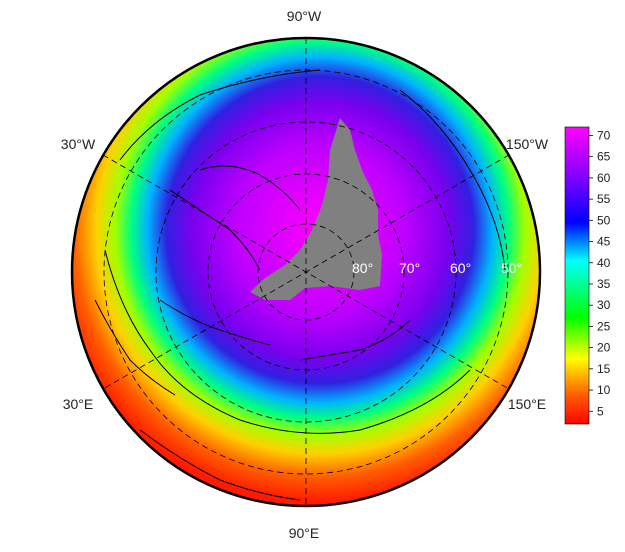 Image resolution: width=625 pixels, height=552 pixels. Describe the element at coordinates (604, 263) in the screenshot. I see `colorbar-tick-label: 40` at that location.